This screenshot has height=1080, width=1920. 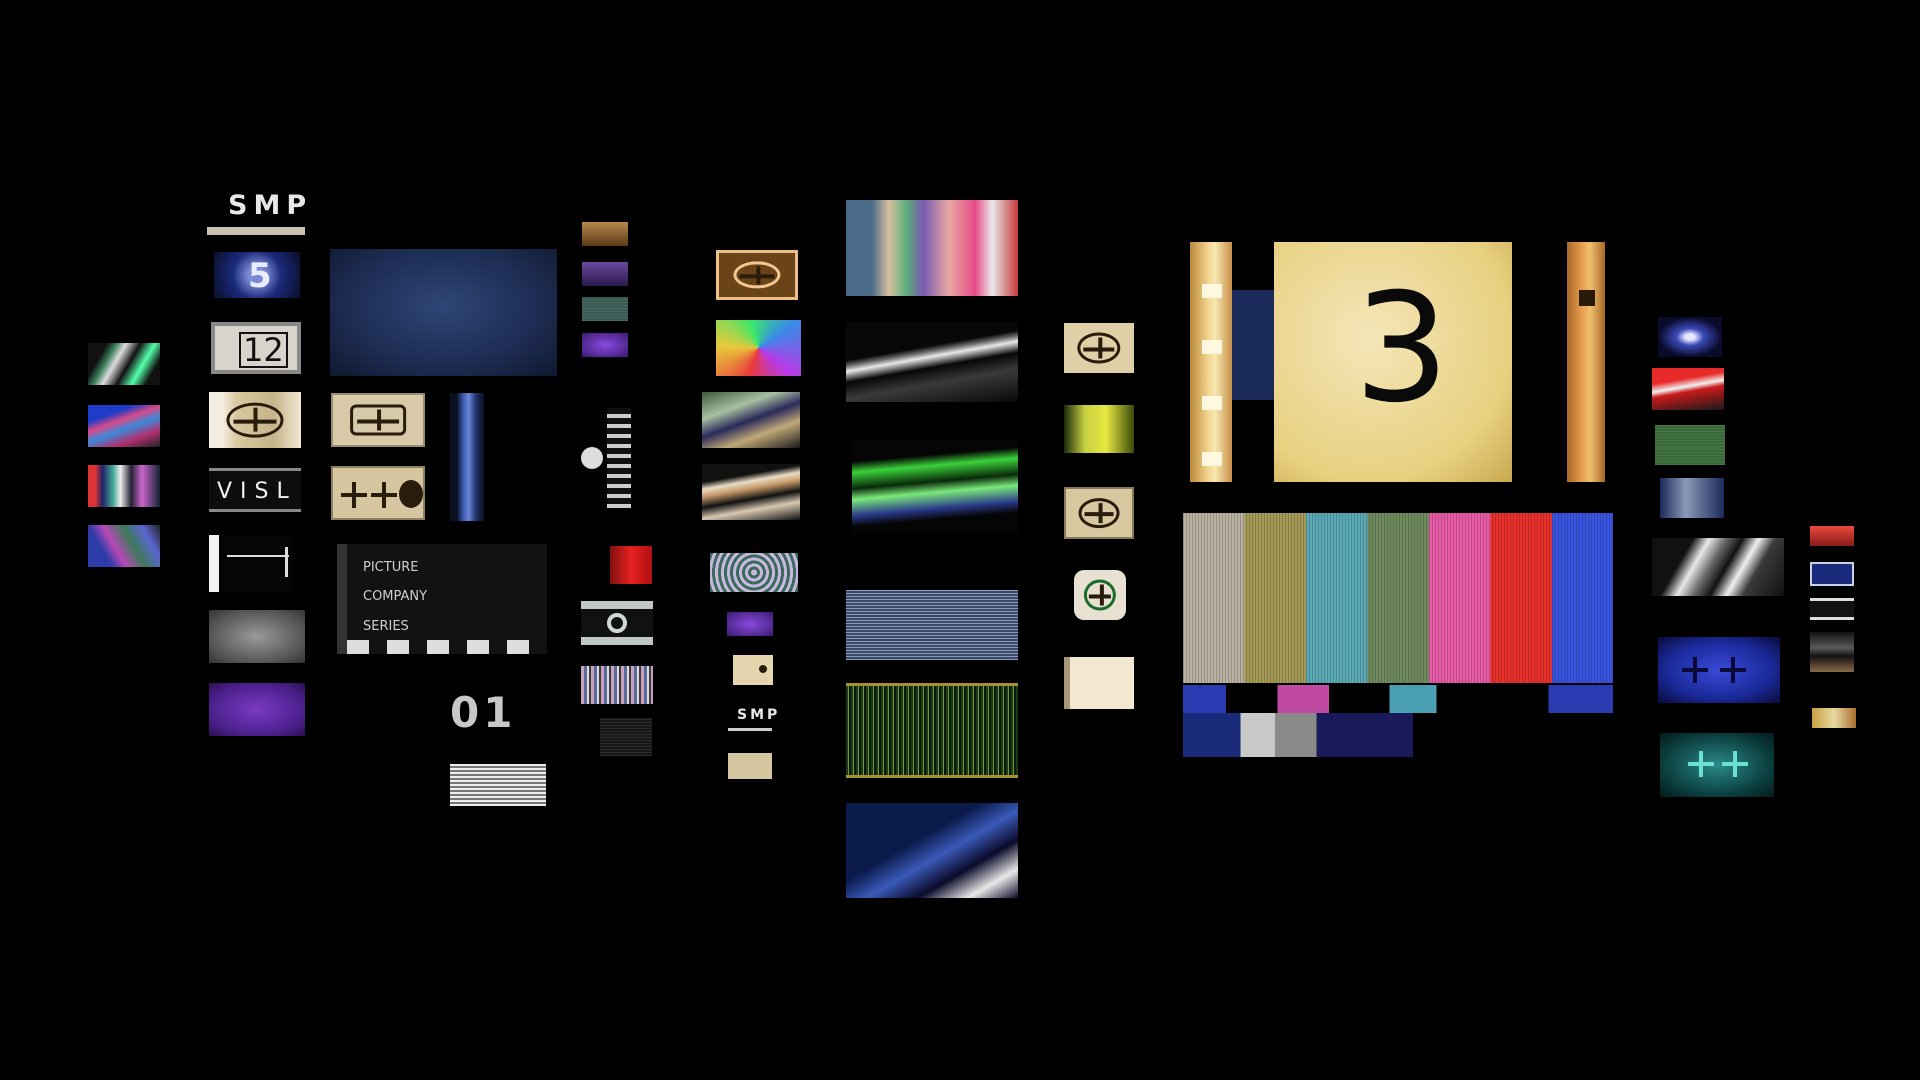 I want to click on title-card-frame: PICTURE COMPANY SERIES, so click(x=442, y=599).